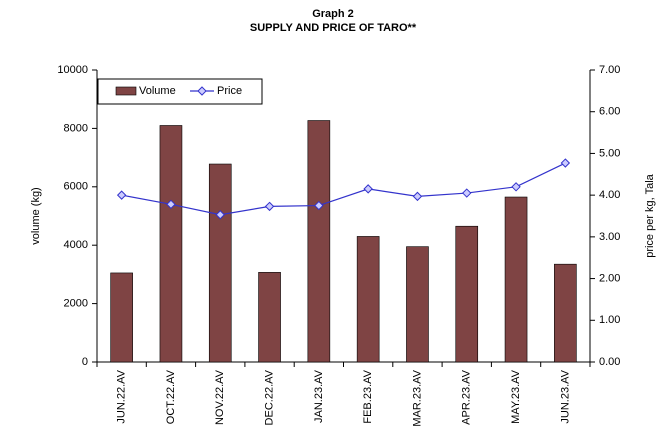  Describe the element at coordinates (76, 304) in the screenshot. I see `y-tick-label: 2000` at that location.